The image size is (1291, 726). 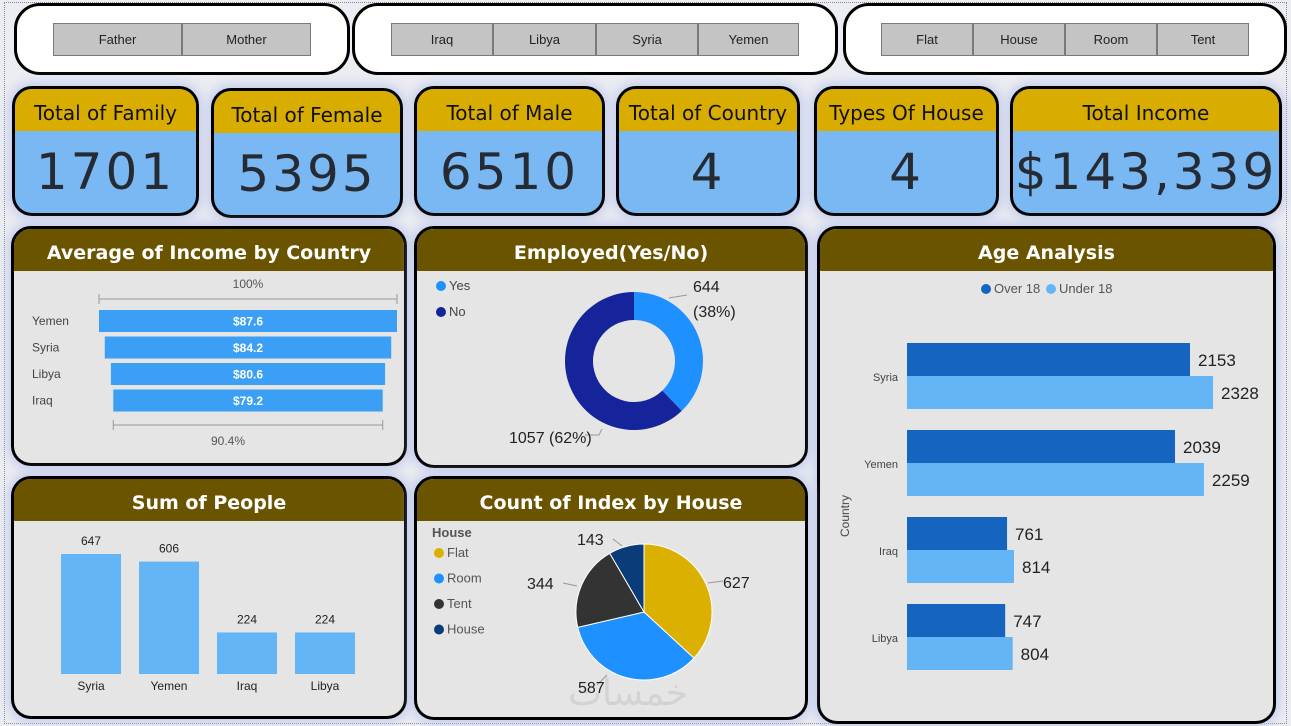 What do you see at coordinates (228, 441) in the screenshot?
I see `funnel-bottom-label: 90.4%` at bounding box center [228, 441].